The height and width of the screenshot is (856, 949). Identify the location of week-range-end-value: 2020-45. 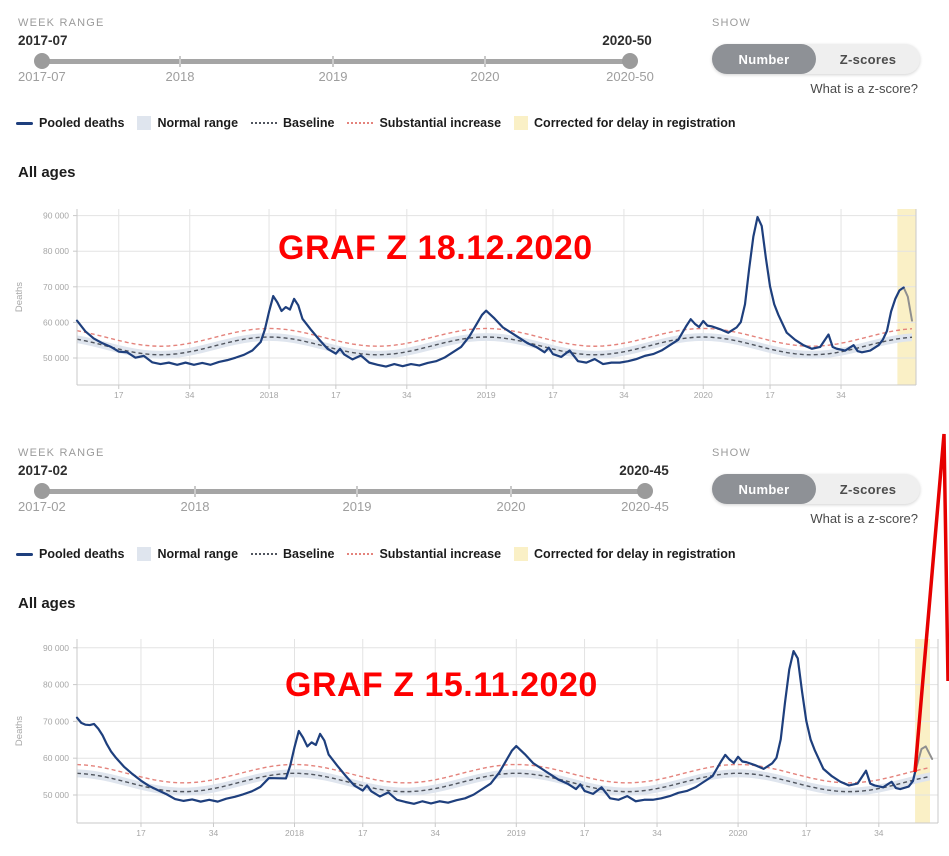
(644, 470).